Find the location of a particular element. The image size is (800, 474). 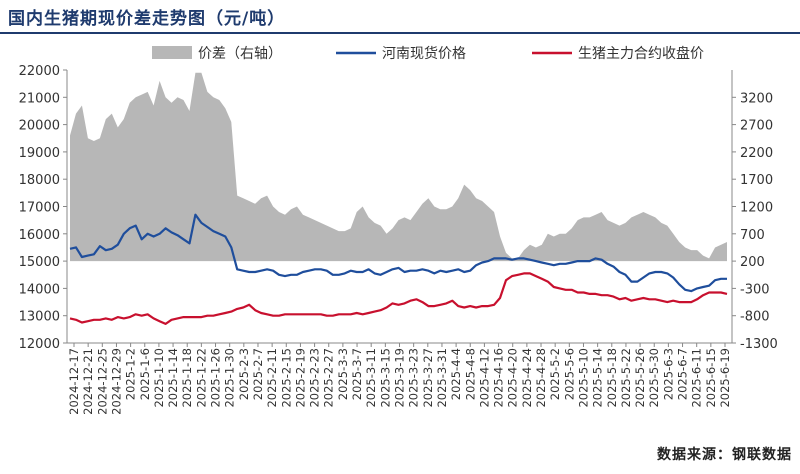

x-tick-label: 2025-1-26 is located at coordinates (216, 378).